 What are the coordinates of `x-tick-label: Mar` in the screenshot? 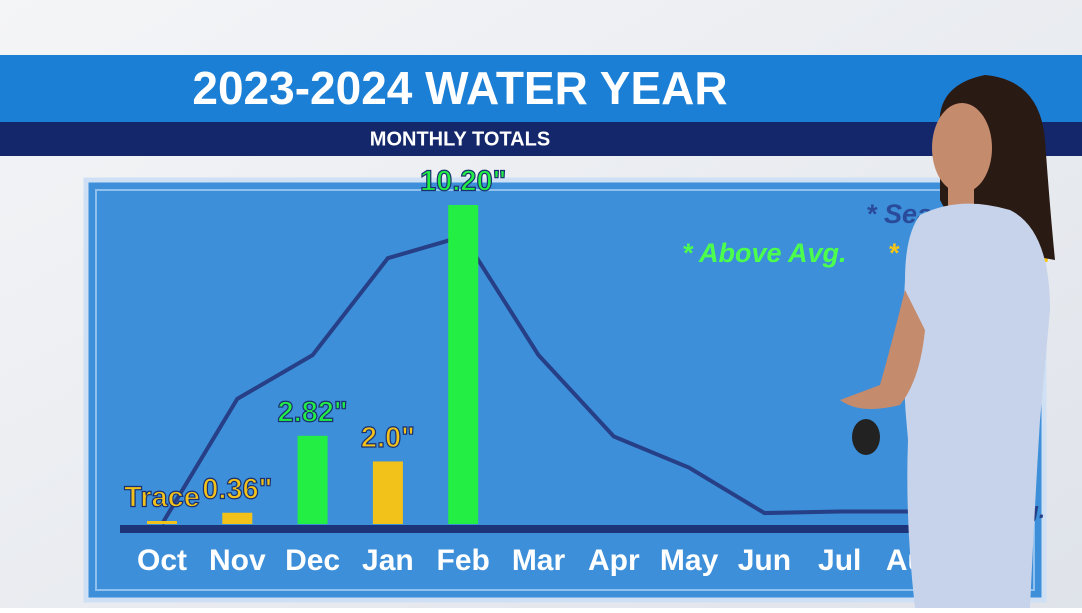 It's located at (539, 560).